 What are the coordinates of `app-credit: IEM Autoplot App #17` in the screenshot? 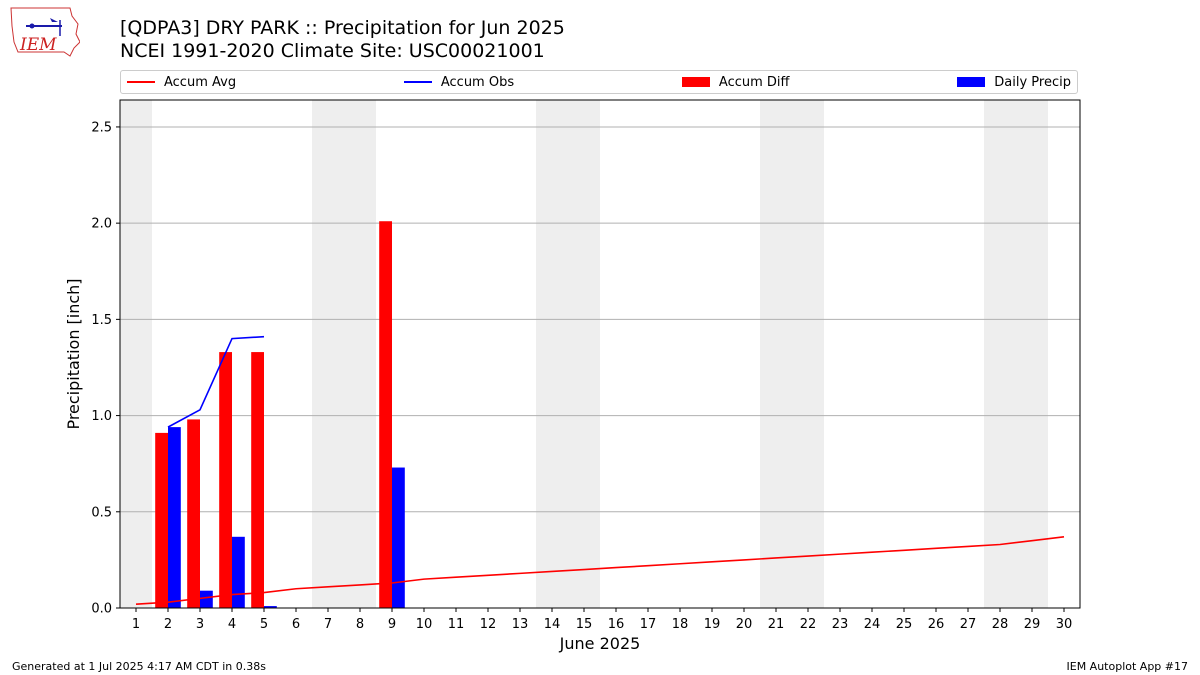 It's located at (1127, 666).